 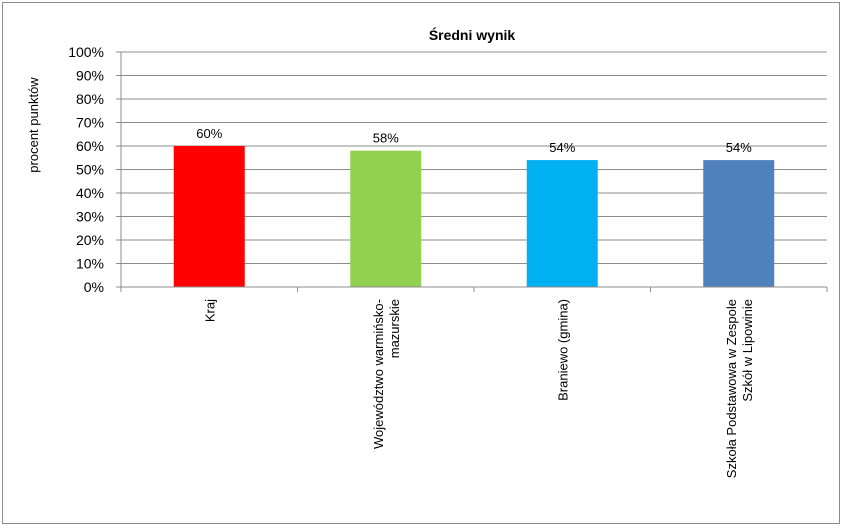 I want to click on chart-title: Średni wynik, so click(x=472, y=34).